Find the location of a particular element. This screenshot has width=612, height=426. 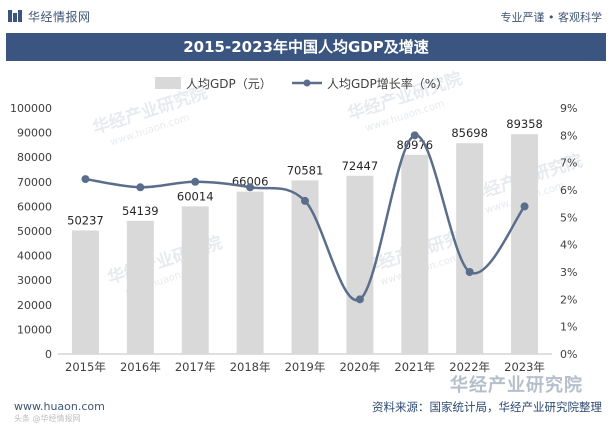

x-tick-label: 2020年 is located at coordinates (359, 367).